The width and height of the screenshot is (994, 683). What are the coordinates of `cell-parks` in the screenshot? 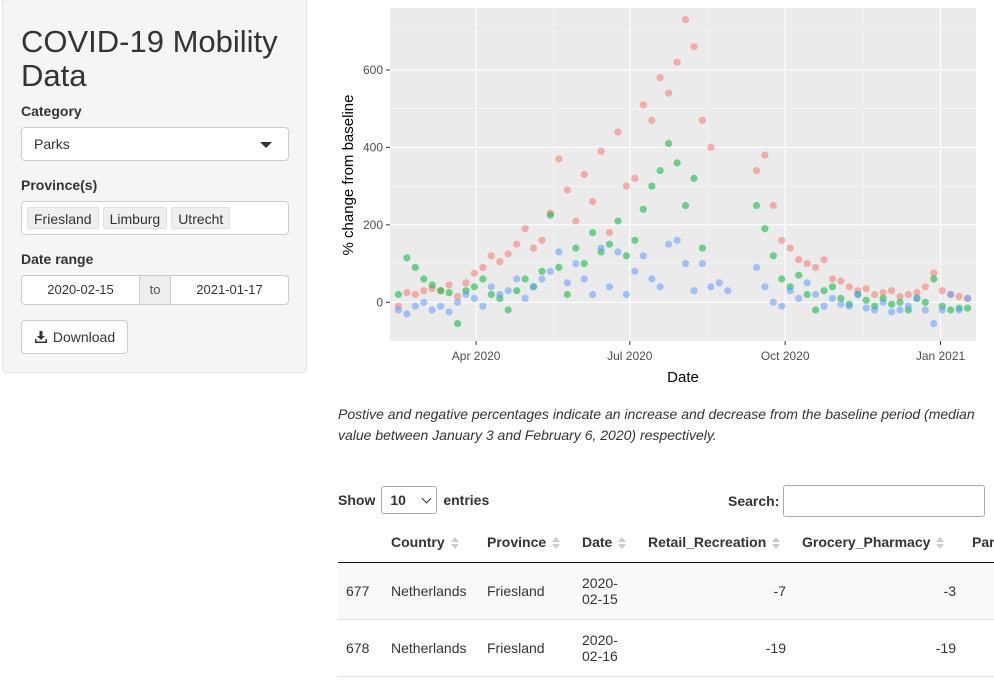 It's located at (979, 648).